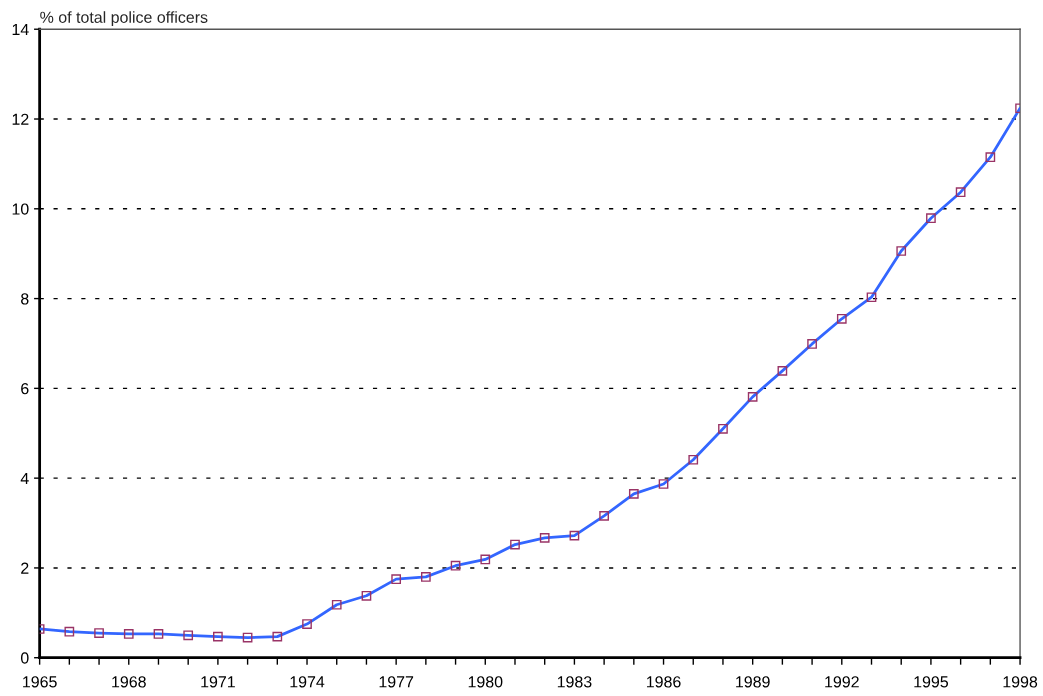 The height and width of the screenshot is (696, 1043). Describe the element at coordinates (396, 682) in the screenshot. I see `x-tick-label: 1977` at that location.